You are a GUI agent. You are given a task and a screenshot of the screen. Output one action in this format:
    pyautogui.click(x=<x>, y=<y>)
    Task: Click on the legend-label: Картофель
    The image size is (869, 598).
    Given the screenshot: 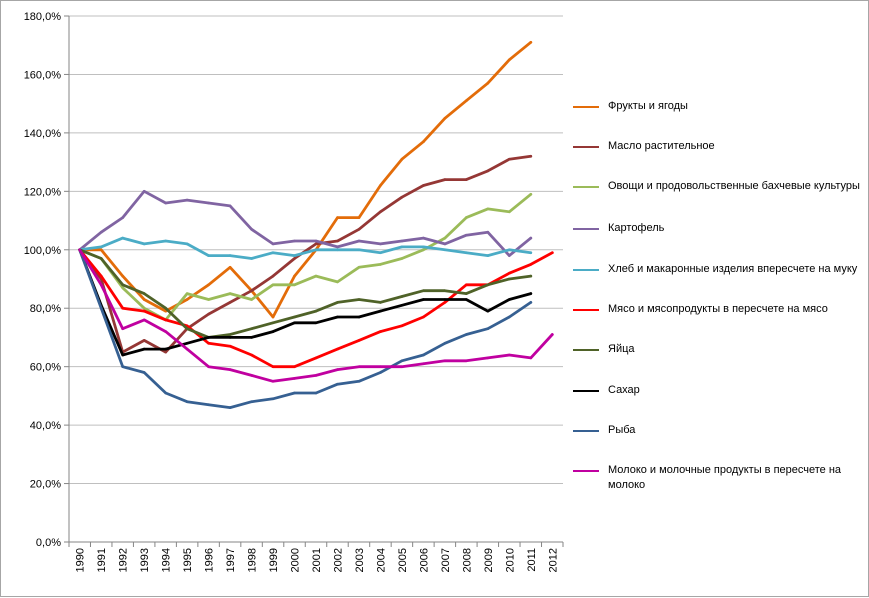 What is the action you would take?
    pyautogui.click(x=636, y=228)
    